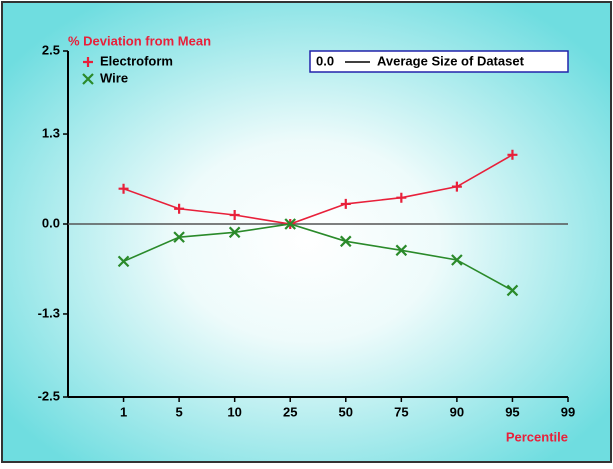 The width and height of the screenshot is (613, 469). What do you see at coordinates (139, 40) in the screenshot?
I see `y-axis-label: % Deviation from Mean` at bounding box center [139, 40].